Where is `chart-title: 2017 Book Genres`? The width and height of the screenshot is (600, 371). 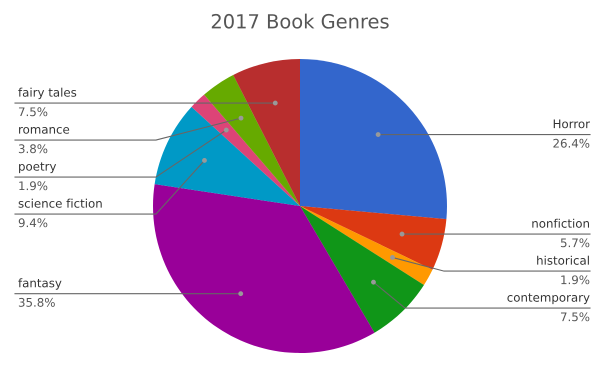 chart-title: 2017 Book Genres is located at coordinates (300, 21).